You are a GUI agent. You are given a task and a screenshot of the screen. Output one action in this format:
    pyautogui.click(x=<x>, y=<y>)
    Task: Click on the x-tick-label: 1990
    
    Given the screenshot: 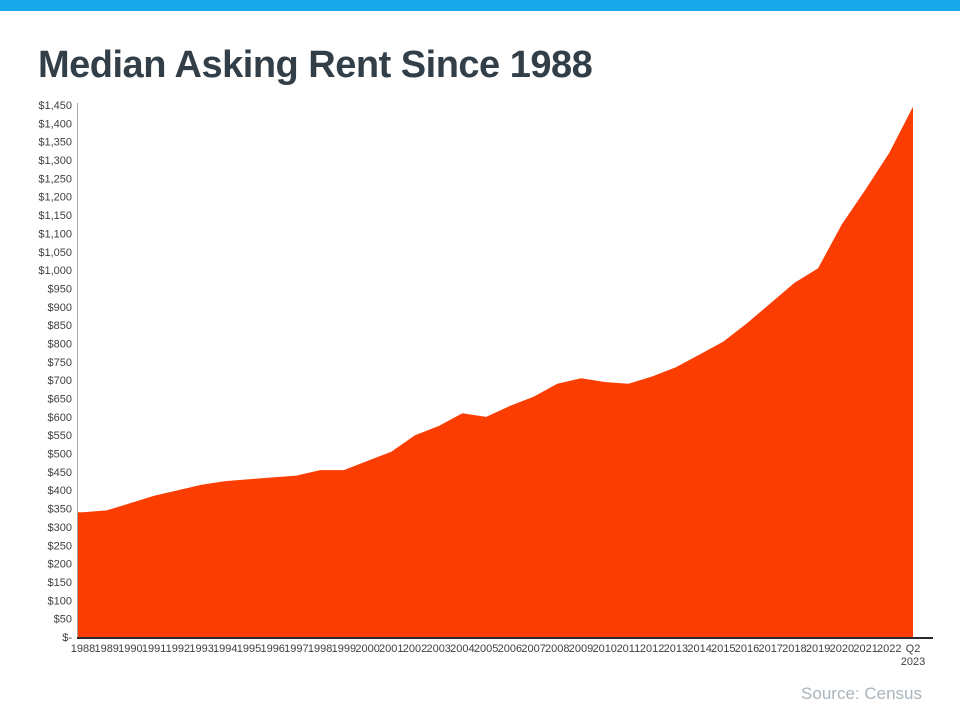 What is the action you would take?
    pyautogui.click(x=130, y=649)
    